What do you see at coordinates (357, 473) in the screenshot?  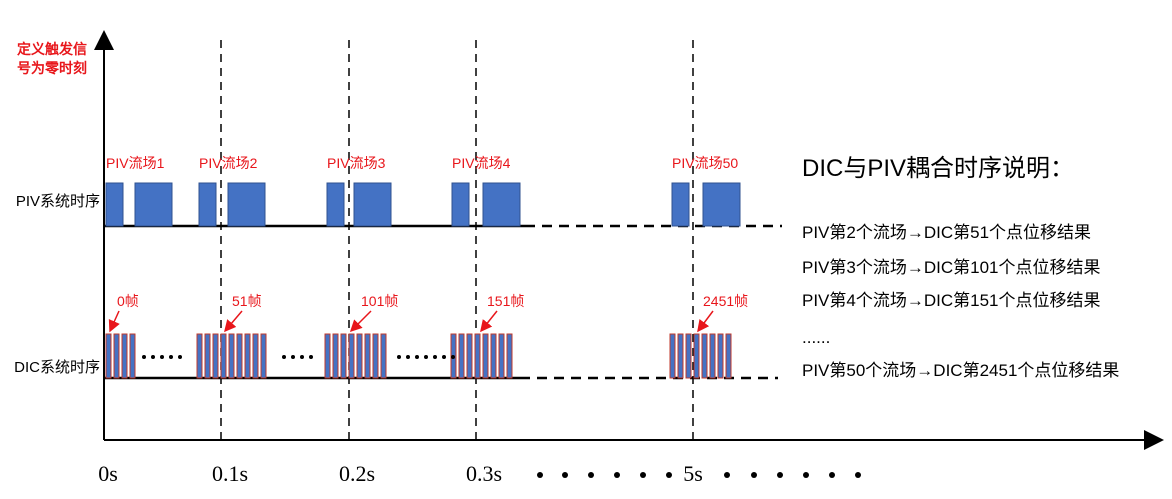 I see `time-label: 0.2s` at bounding box center [357, 473].